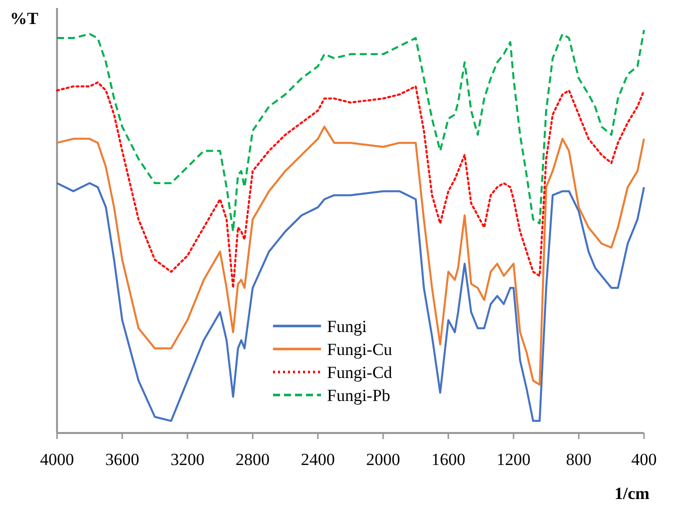 The image size is (675, 512). I want to click on y-axis-title: %T, so click(24, 18).